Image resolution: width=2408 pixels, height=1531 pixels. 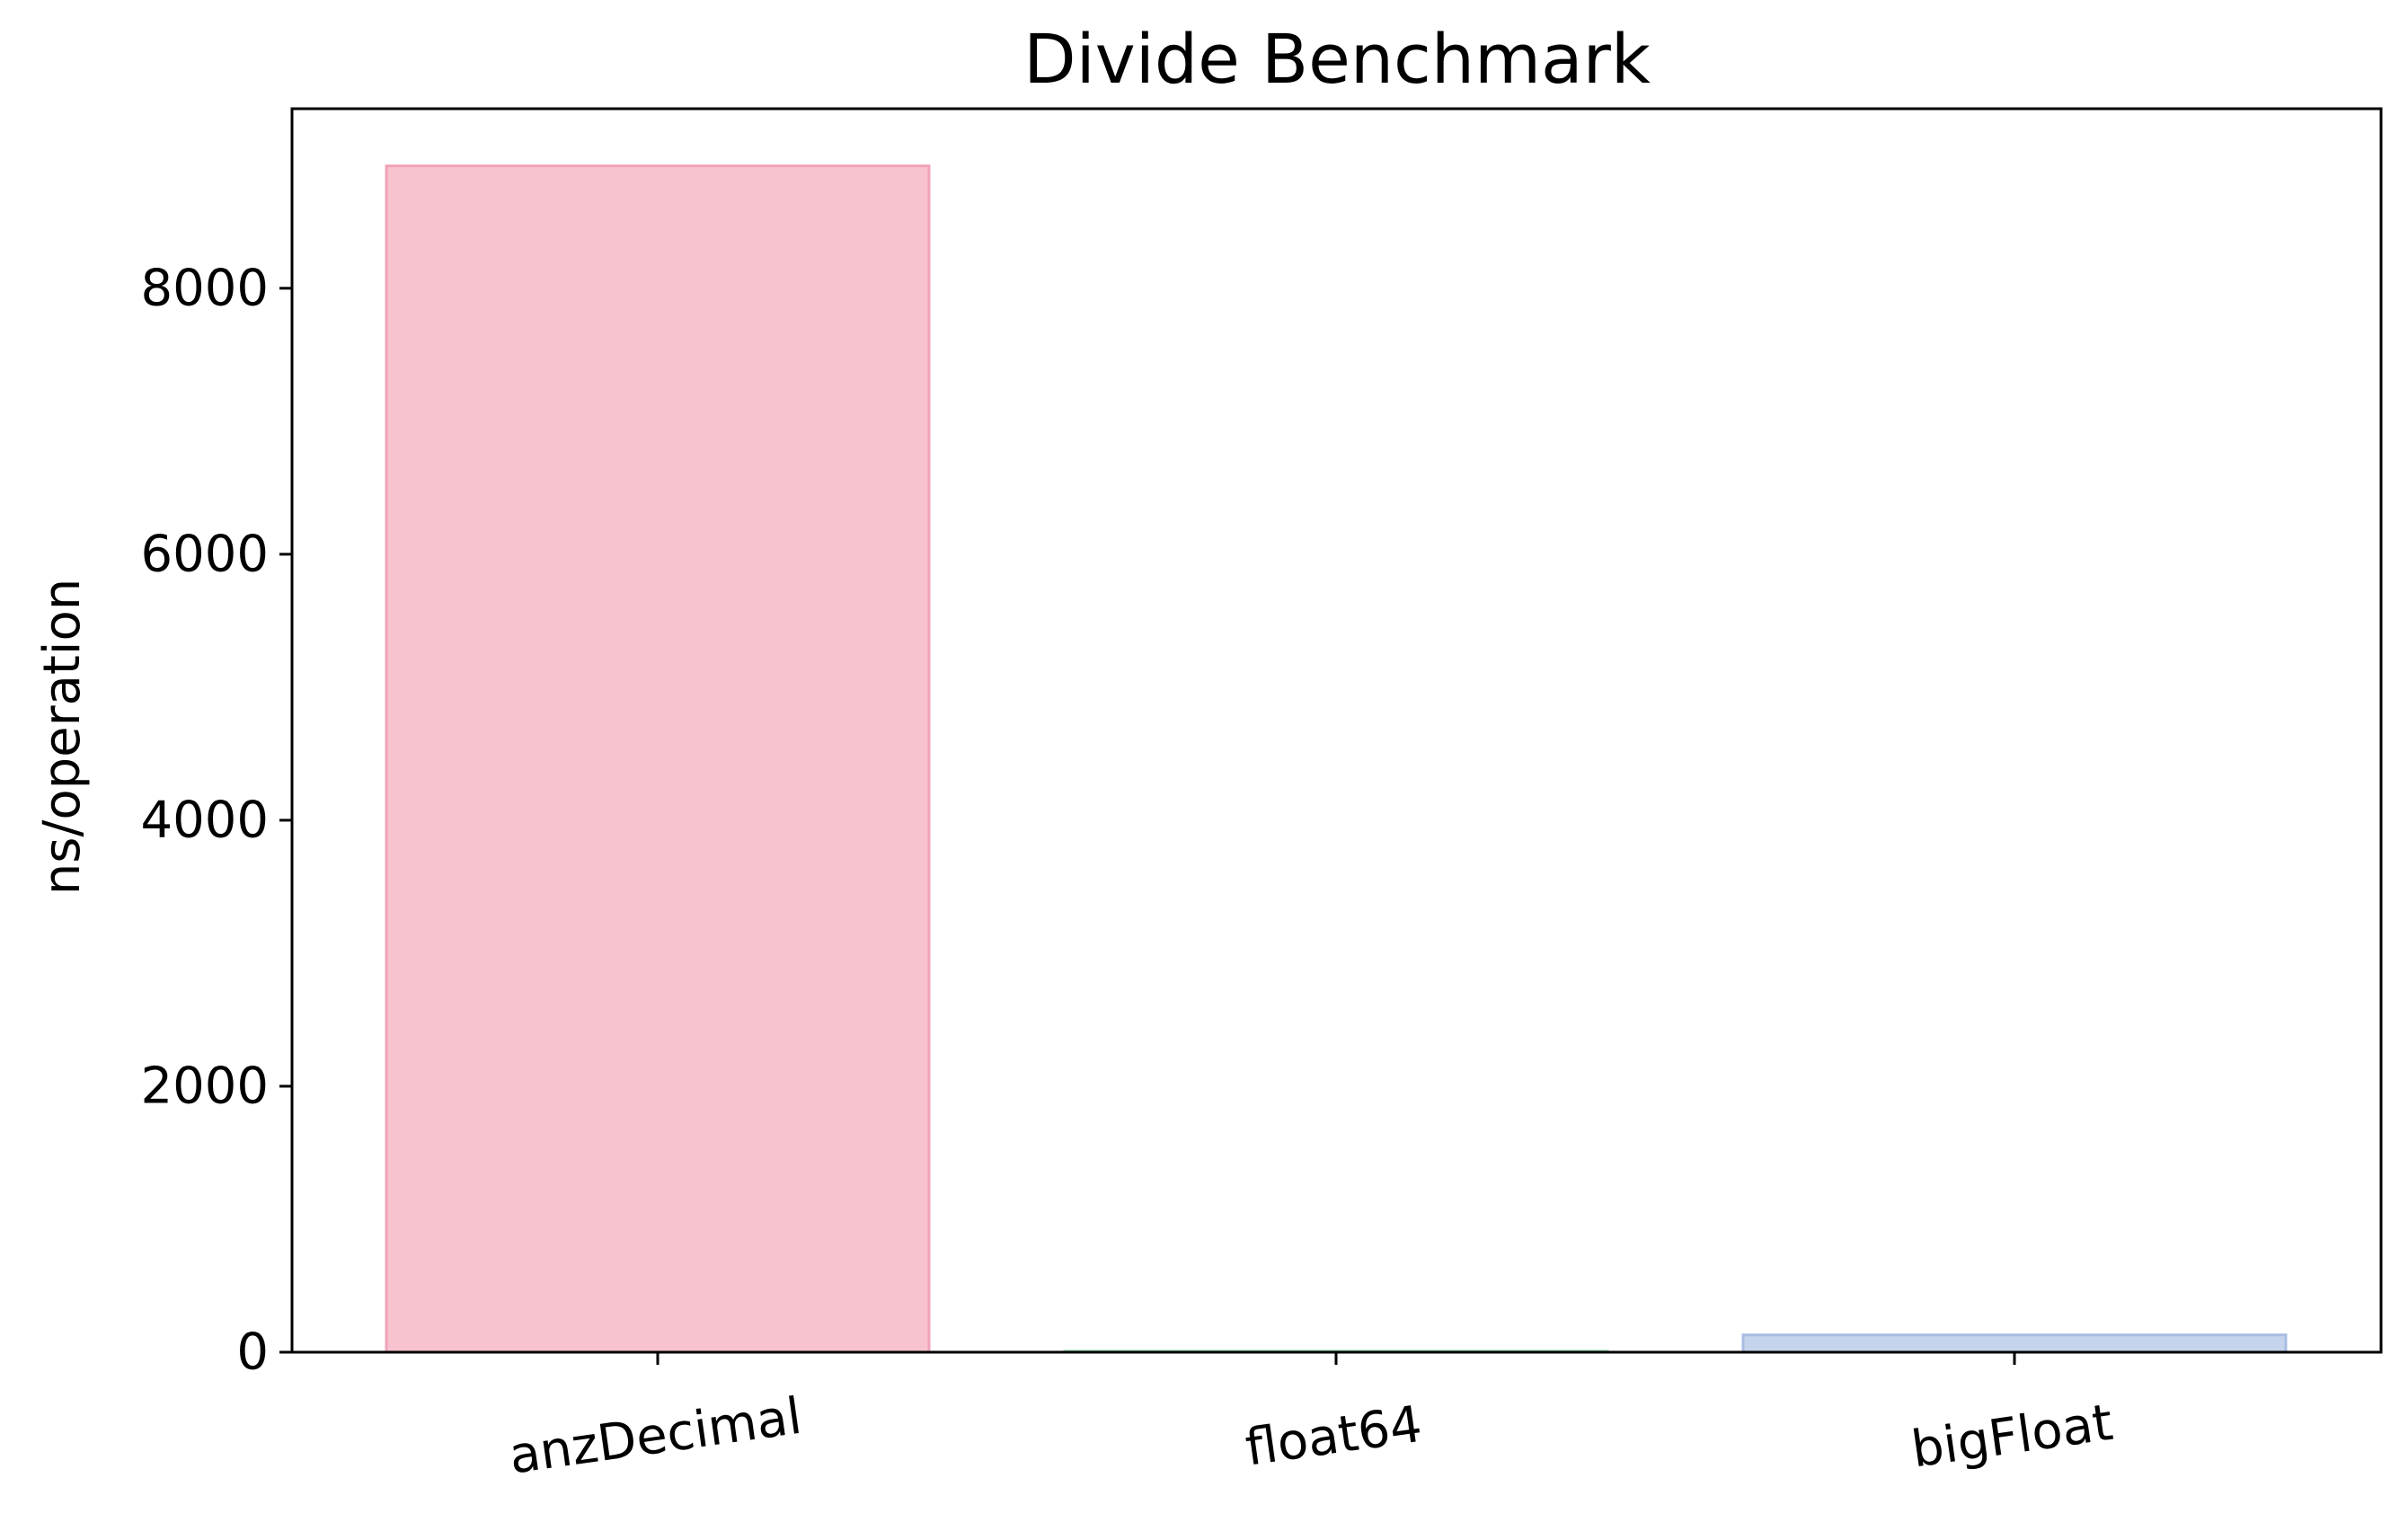 What do you see at coordinates (252, 1352) in the screenshot?
I see `y-tick-label-0: 0` at bounding box center [252, 1352].